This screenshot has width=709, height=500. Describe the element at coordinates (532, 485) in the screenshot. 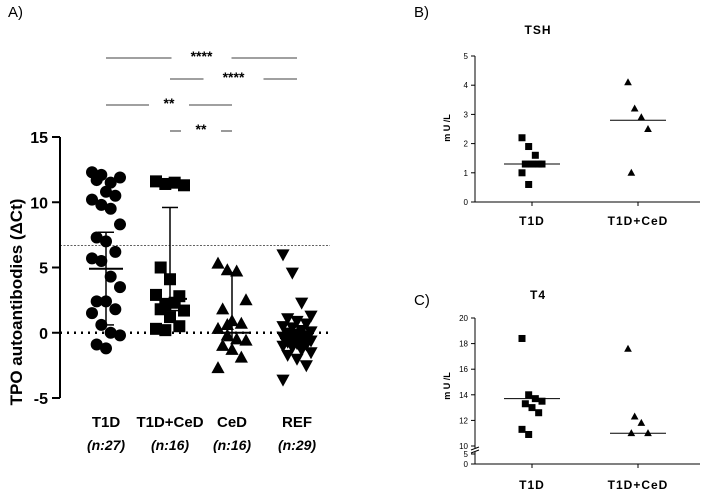

I see `panel-c-category-label: T1D` at that location.